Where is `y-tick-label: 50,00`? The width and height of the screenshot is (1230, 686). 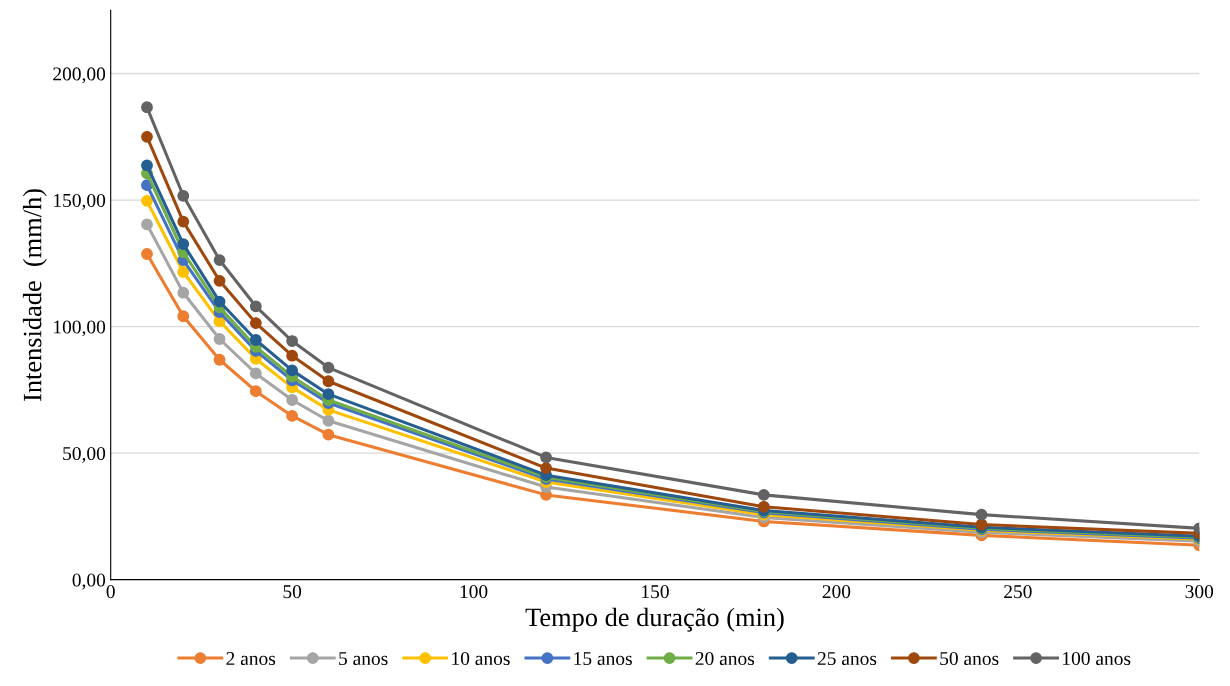 y-tick-label: 50,00 is located at coordinates (84, 454).